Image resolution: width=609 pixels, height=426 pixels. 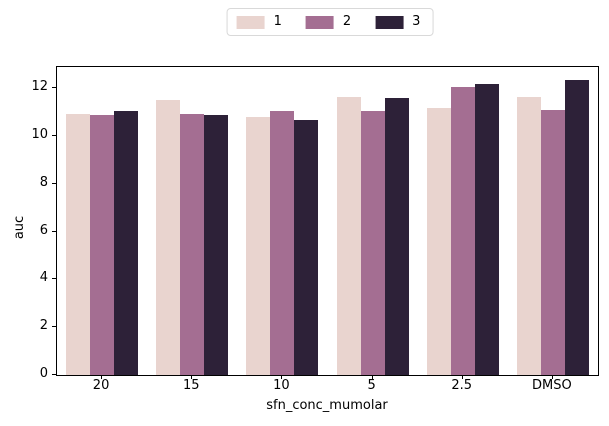 I want to click on y-tick-label-10: 10, so click(x=39, y=135).